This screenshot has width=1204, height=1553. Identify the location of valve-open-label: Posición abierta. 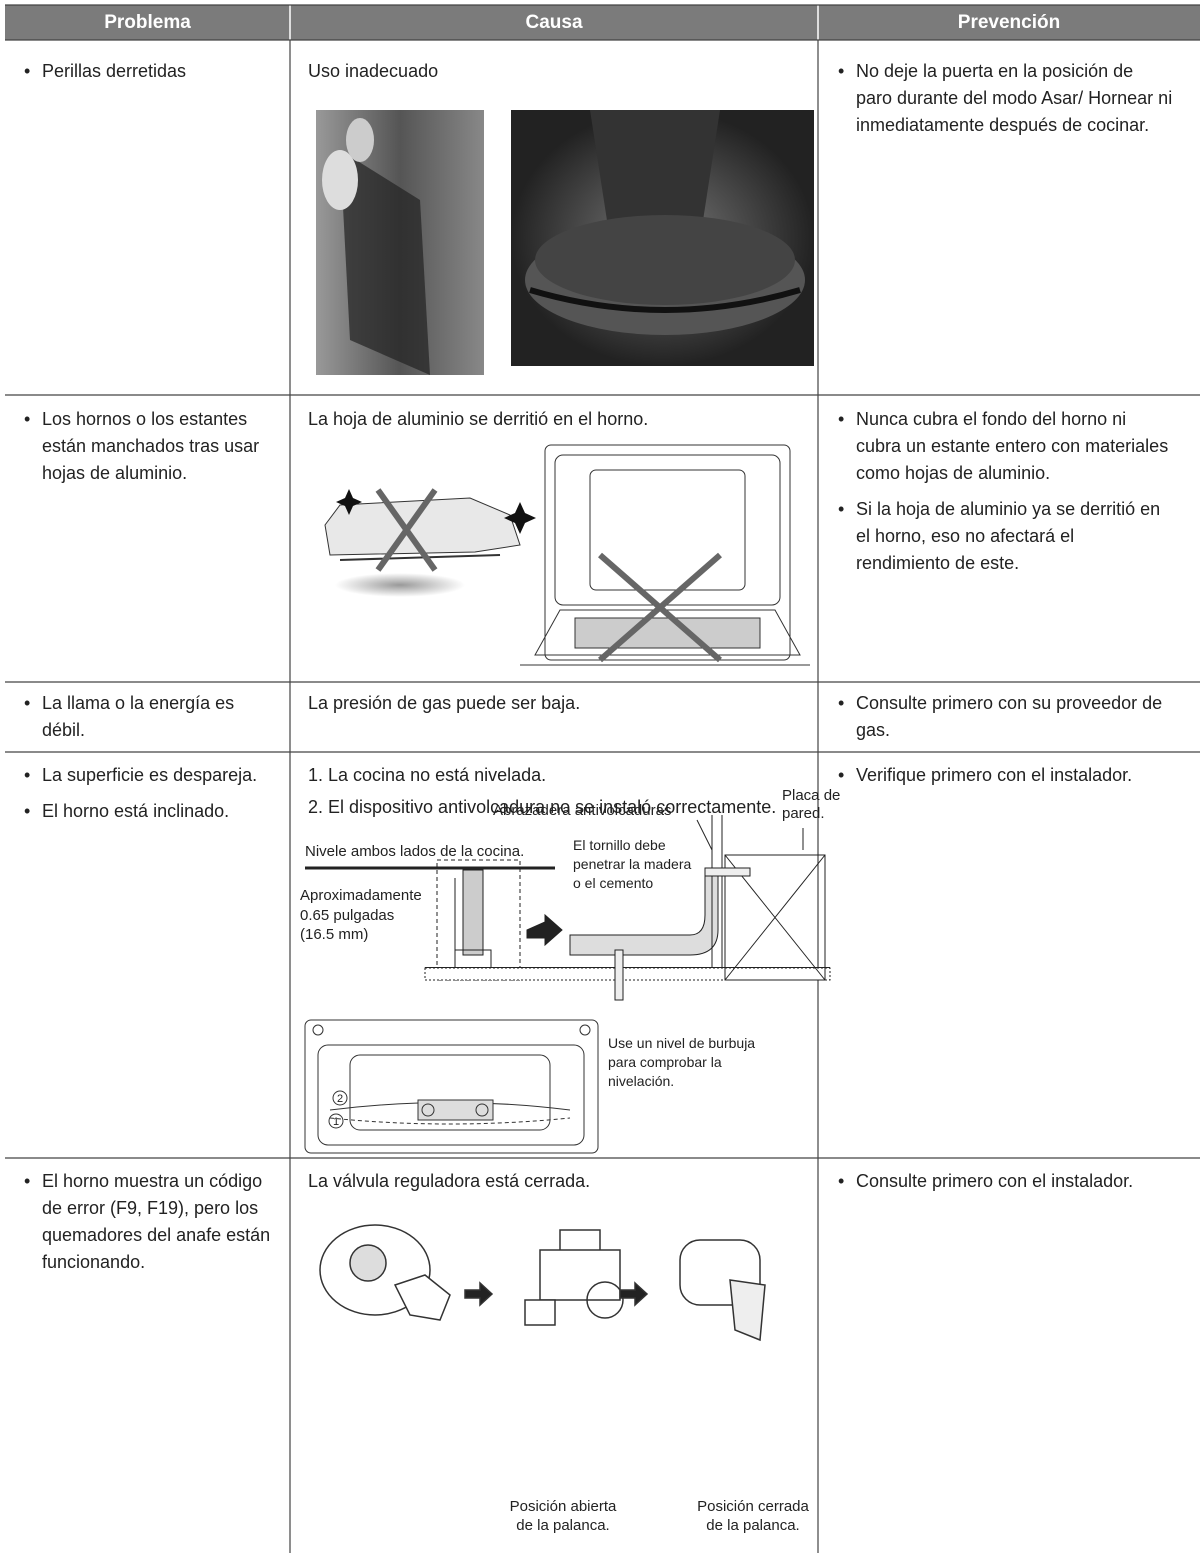
(563, 1506).